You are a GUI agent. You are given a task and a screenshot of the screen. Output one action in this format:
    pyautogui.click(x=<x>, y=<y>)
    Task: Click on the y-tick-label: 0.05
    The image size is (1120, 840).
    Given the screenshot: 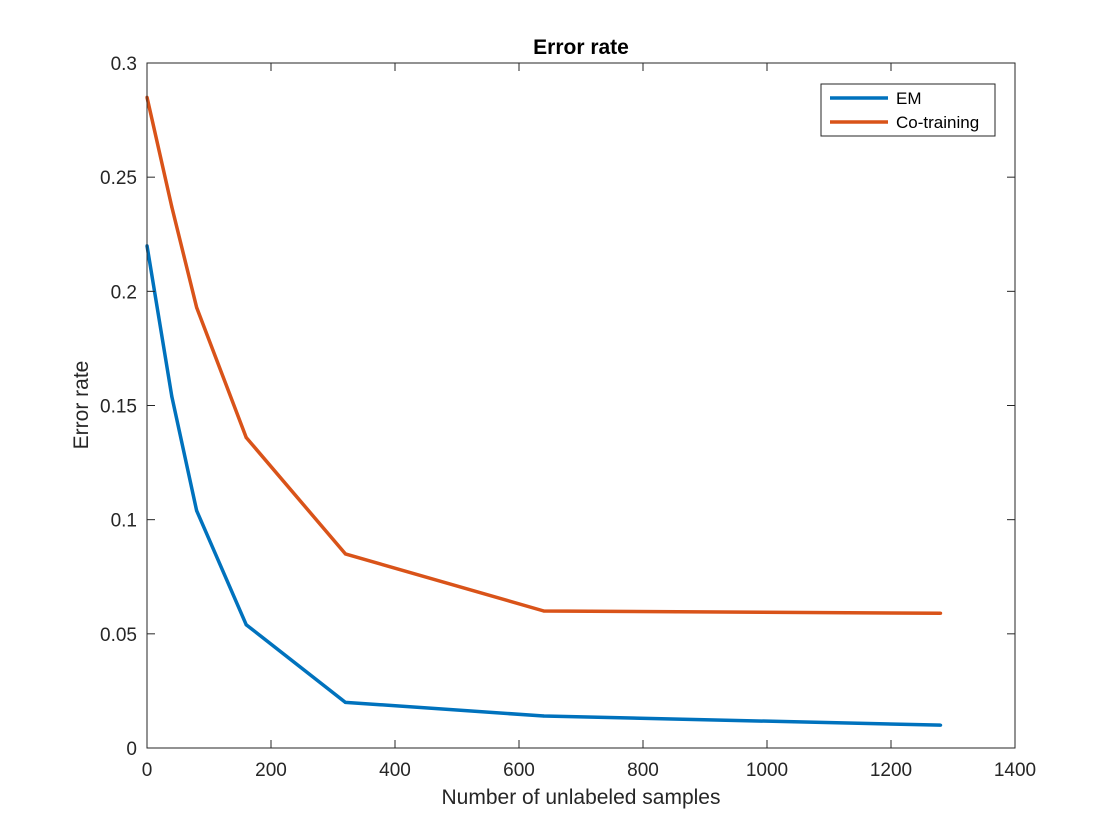 What is the action you would take?
    pyautogui.click(x=118, y=635)
    